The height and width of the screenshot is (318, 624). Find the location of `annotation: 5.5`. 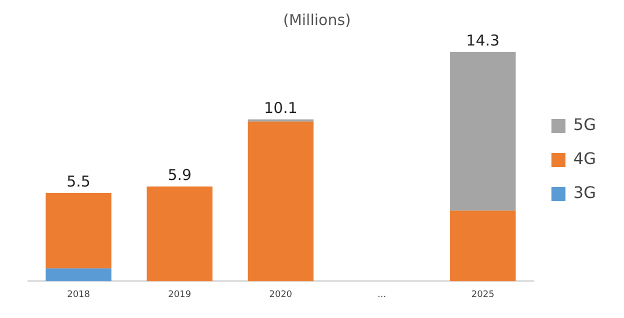

annotation: 5.5 is located at coordinates (78, 181).